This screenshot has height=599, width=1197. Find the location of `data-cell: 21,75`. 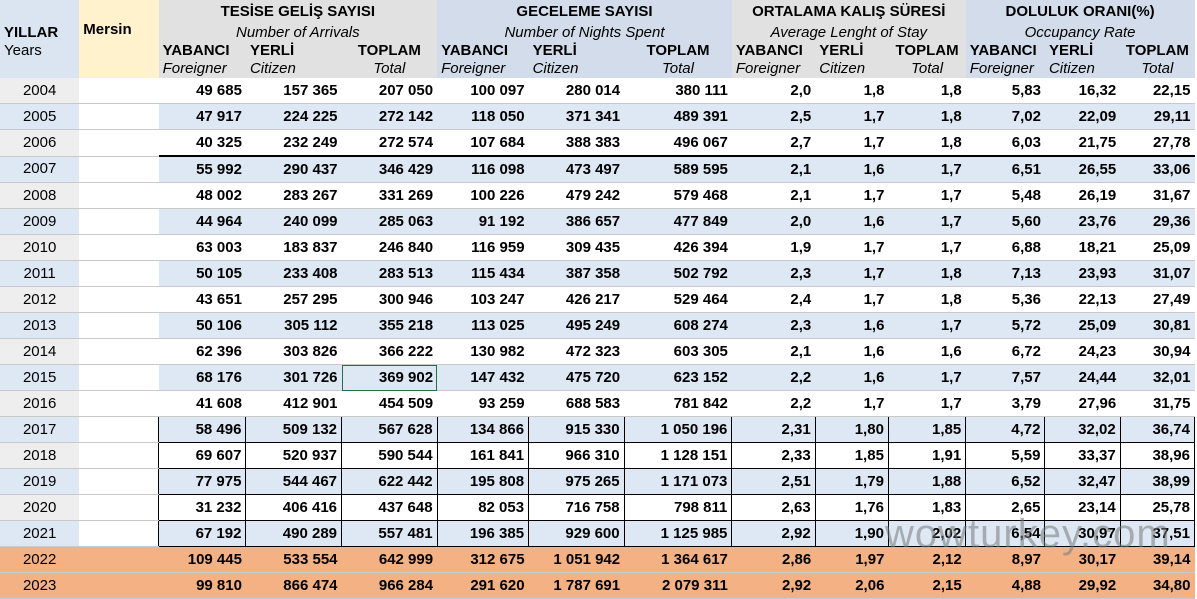

data-cell: 21,75 is located at coordinates (1082, 143).